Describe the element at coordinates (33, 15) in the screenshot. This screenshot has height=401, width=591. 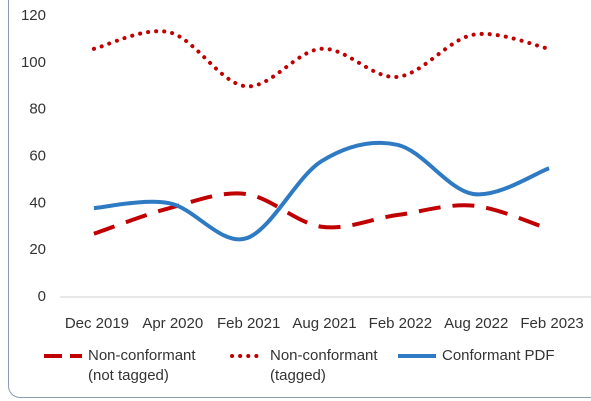
I see `y-tick-label: 120` at that location.